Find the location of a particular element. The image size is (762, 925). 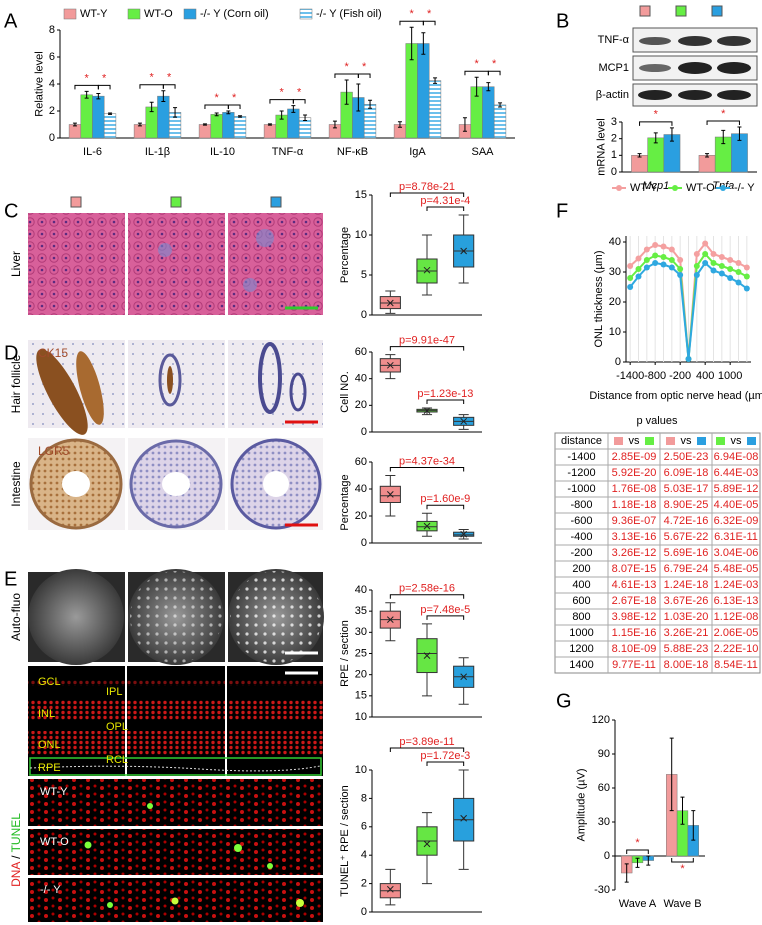

table-cell: 1.03E-20 is located at coordinates (686, 617).